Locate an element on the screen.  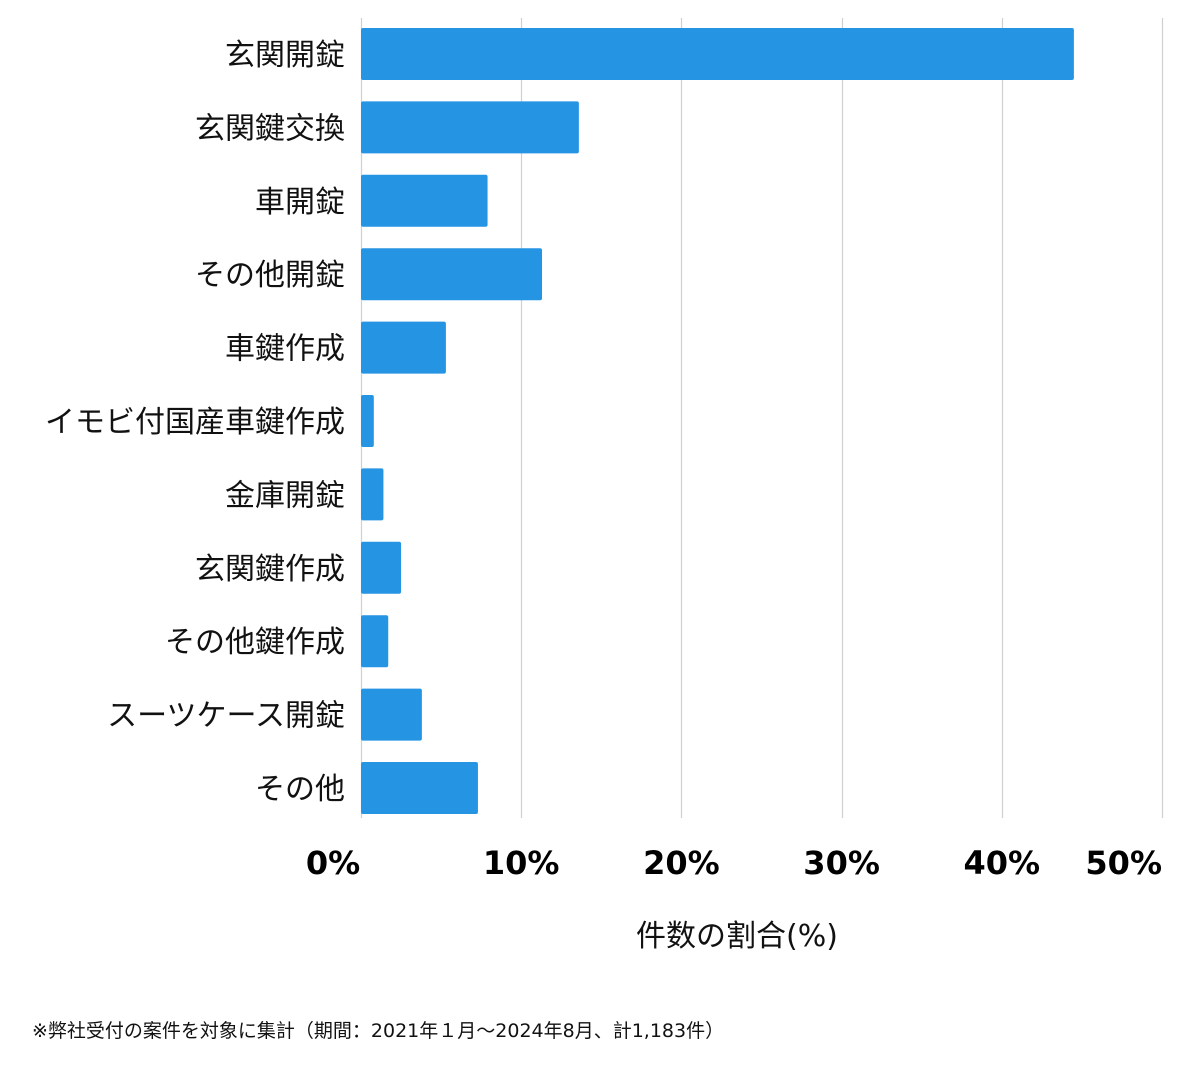
category-label: その他 is located at coordinates (300, 789).